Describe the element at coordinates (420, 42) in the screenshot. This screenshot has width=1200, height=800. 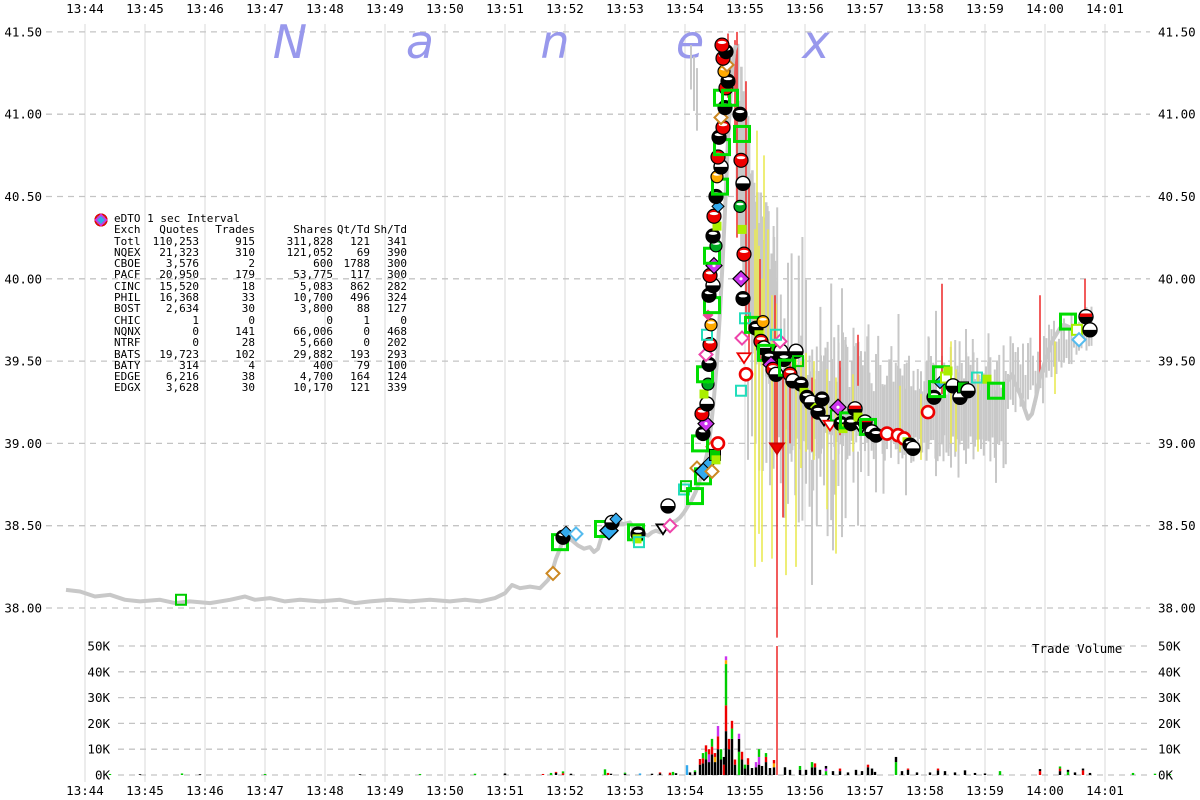
I see `svg-text: a` at that location.